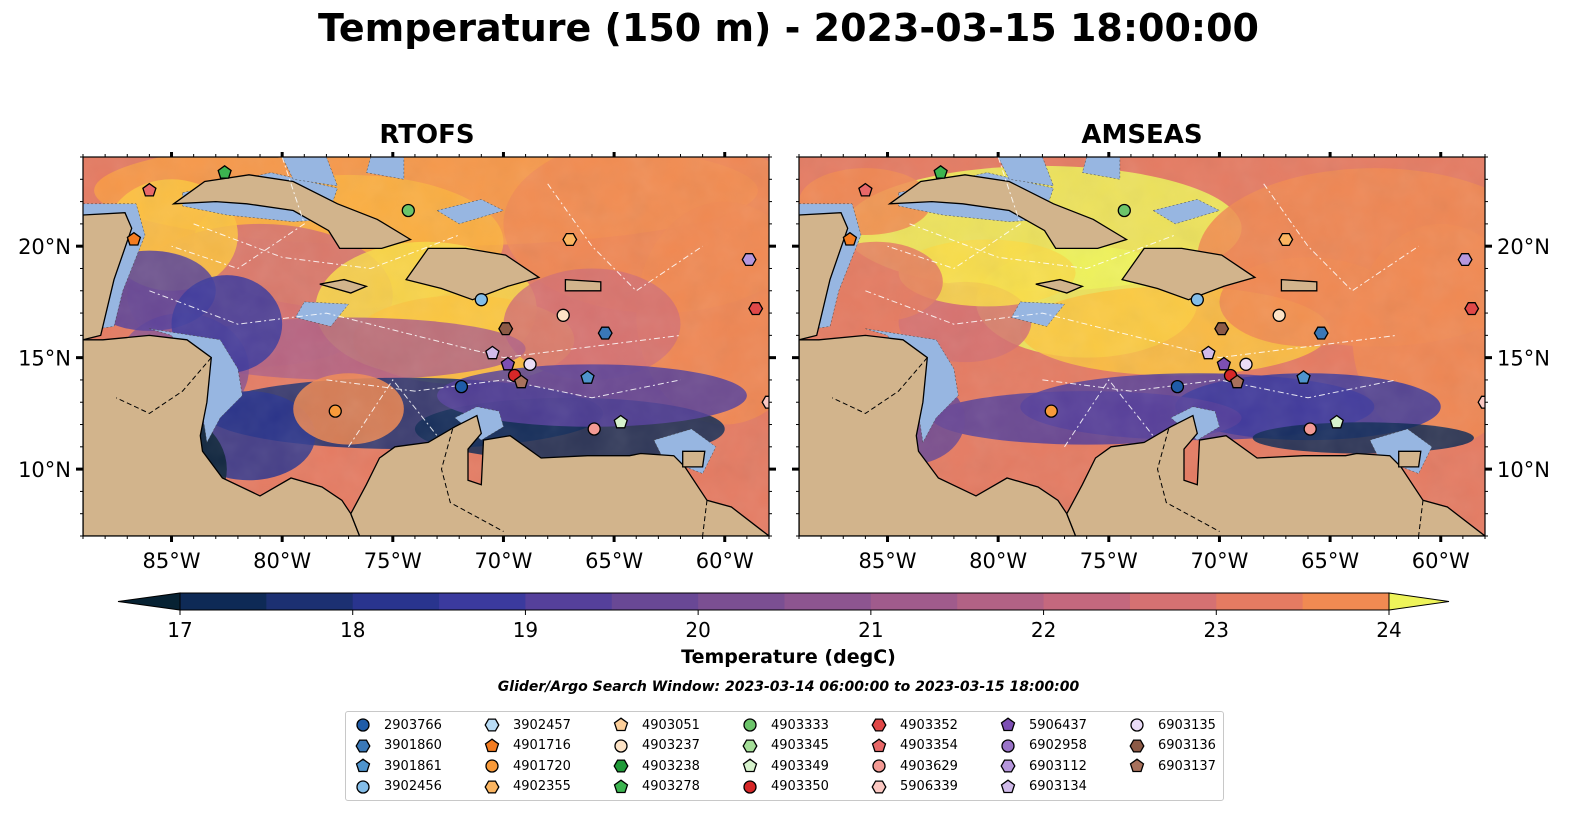  I want to click on legend-label: 4903352, so click(929, 725).